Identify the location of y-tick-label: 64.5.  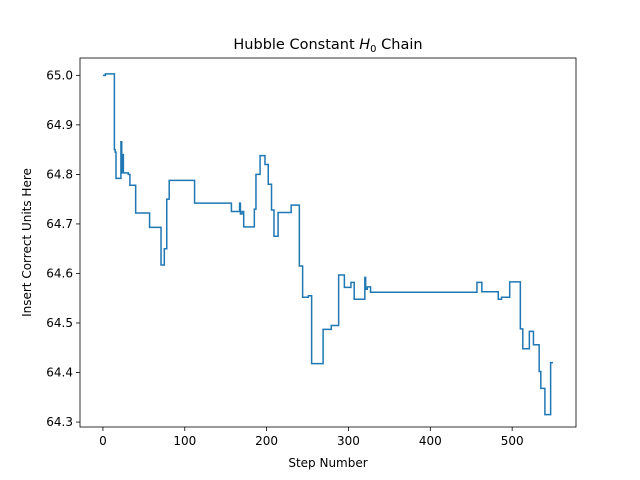
(59, 323).